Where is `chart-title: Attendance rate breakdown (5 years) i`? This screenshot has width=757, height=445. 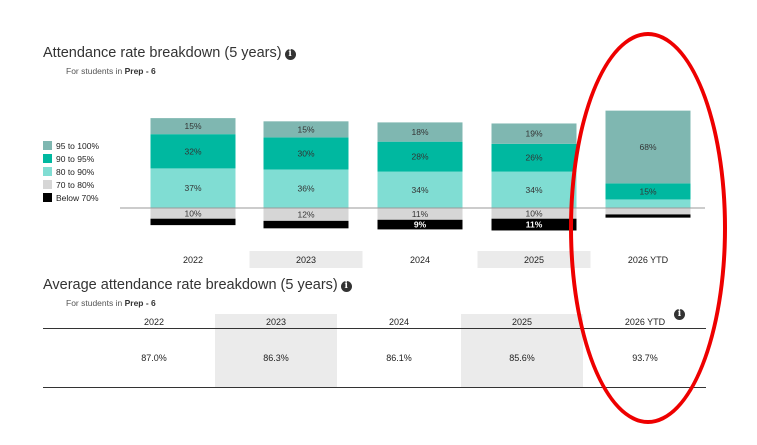 chart-title: Attendance rate breakdown (5 years) i is located at coordinates (169, 53).